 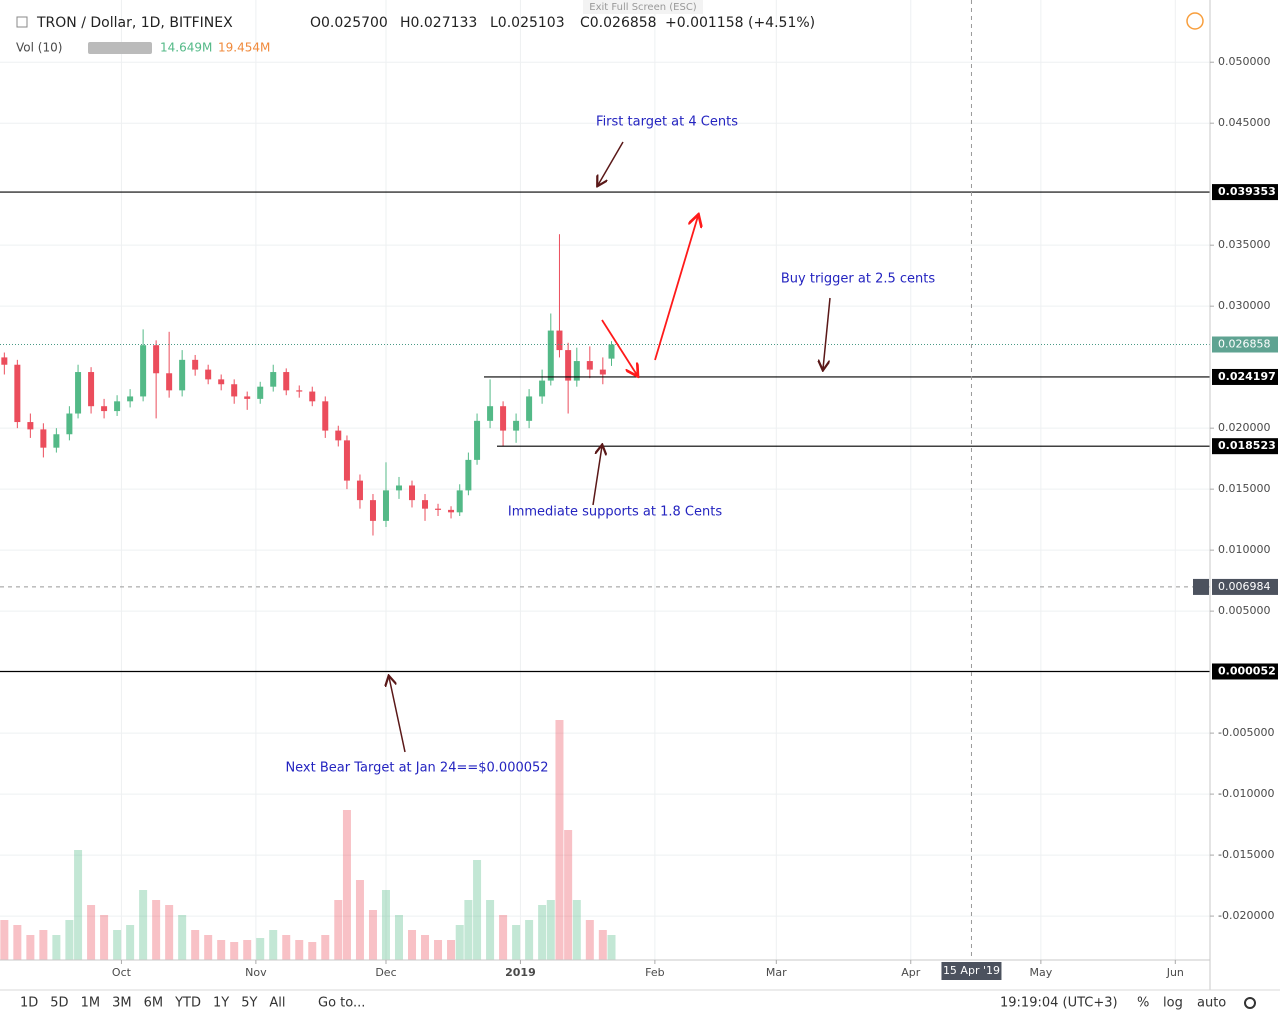 I want to click on crosshair-plus, so click(x=1201, y=586).